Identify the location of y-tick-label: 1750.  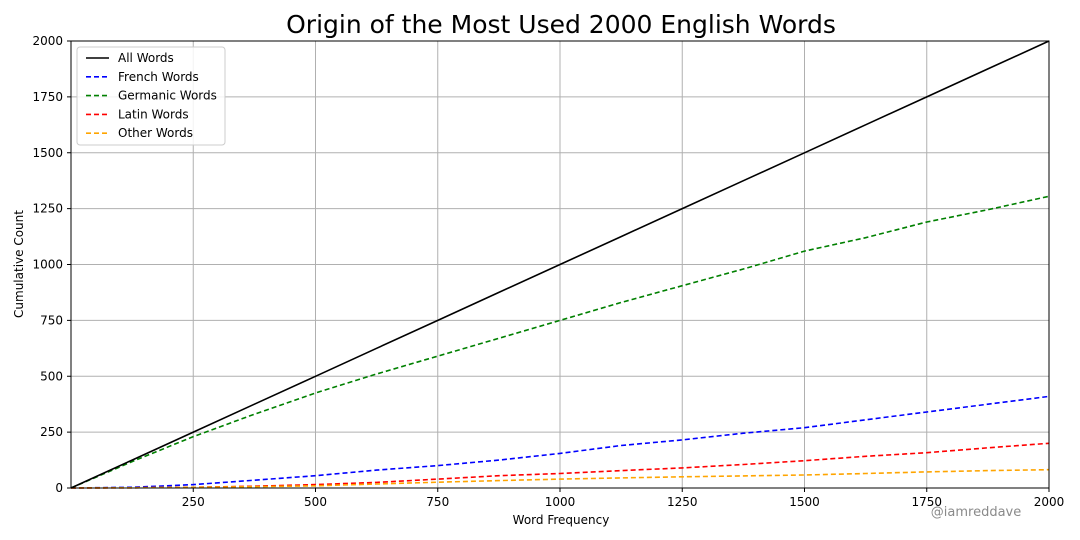
(47, 97).